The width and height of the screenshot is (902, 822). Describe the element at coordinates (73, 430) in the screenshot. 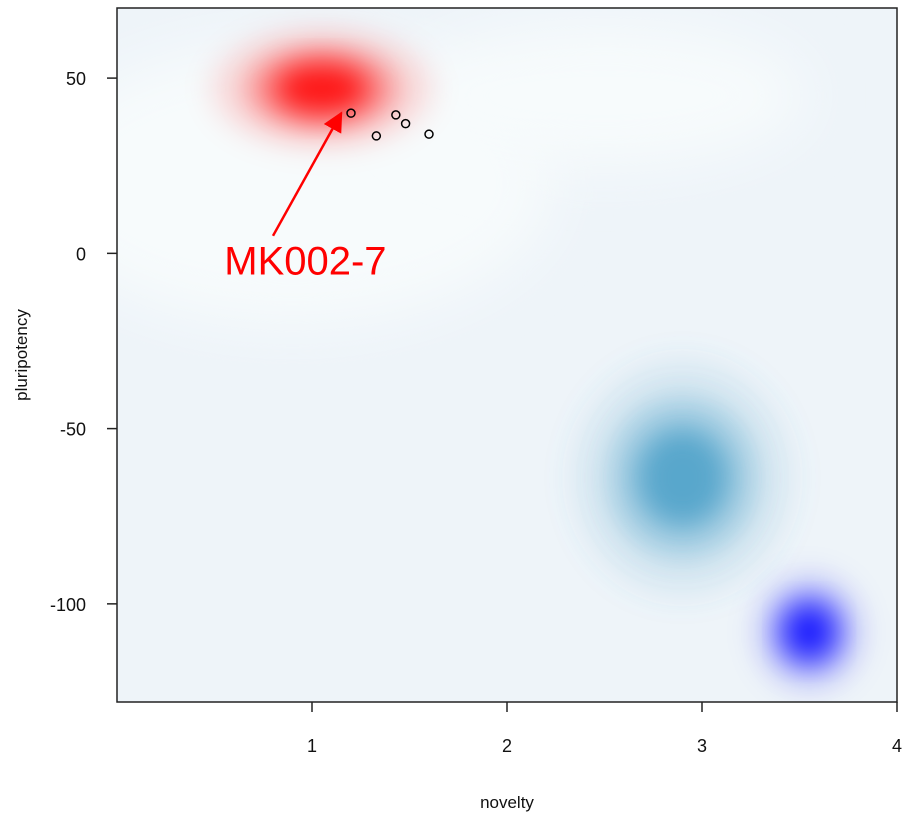

I see `y-tick-label: -50` at that location.